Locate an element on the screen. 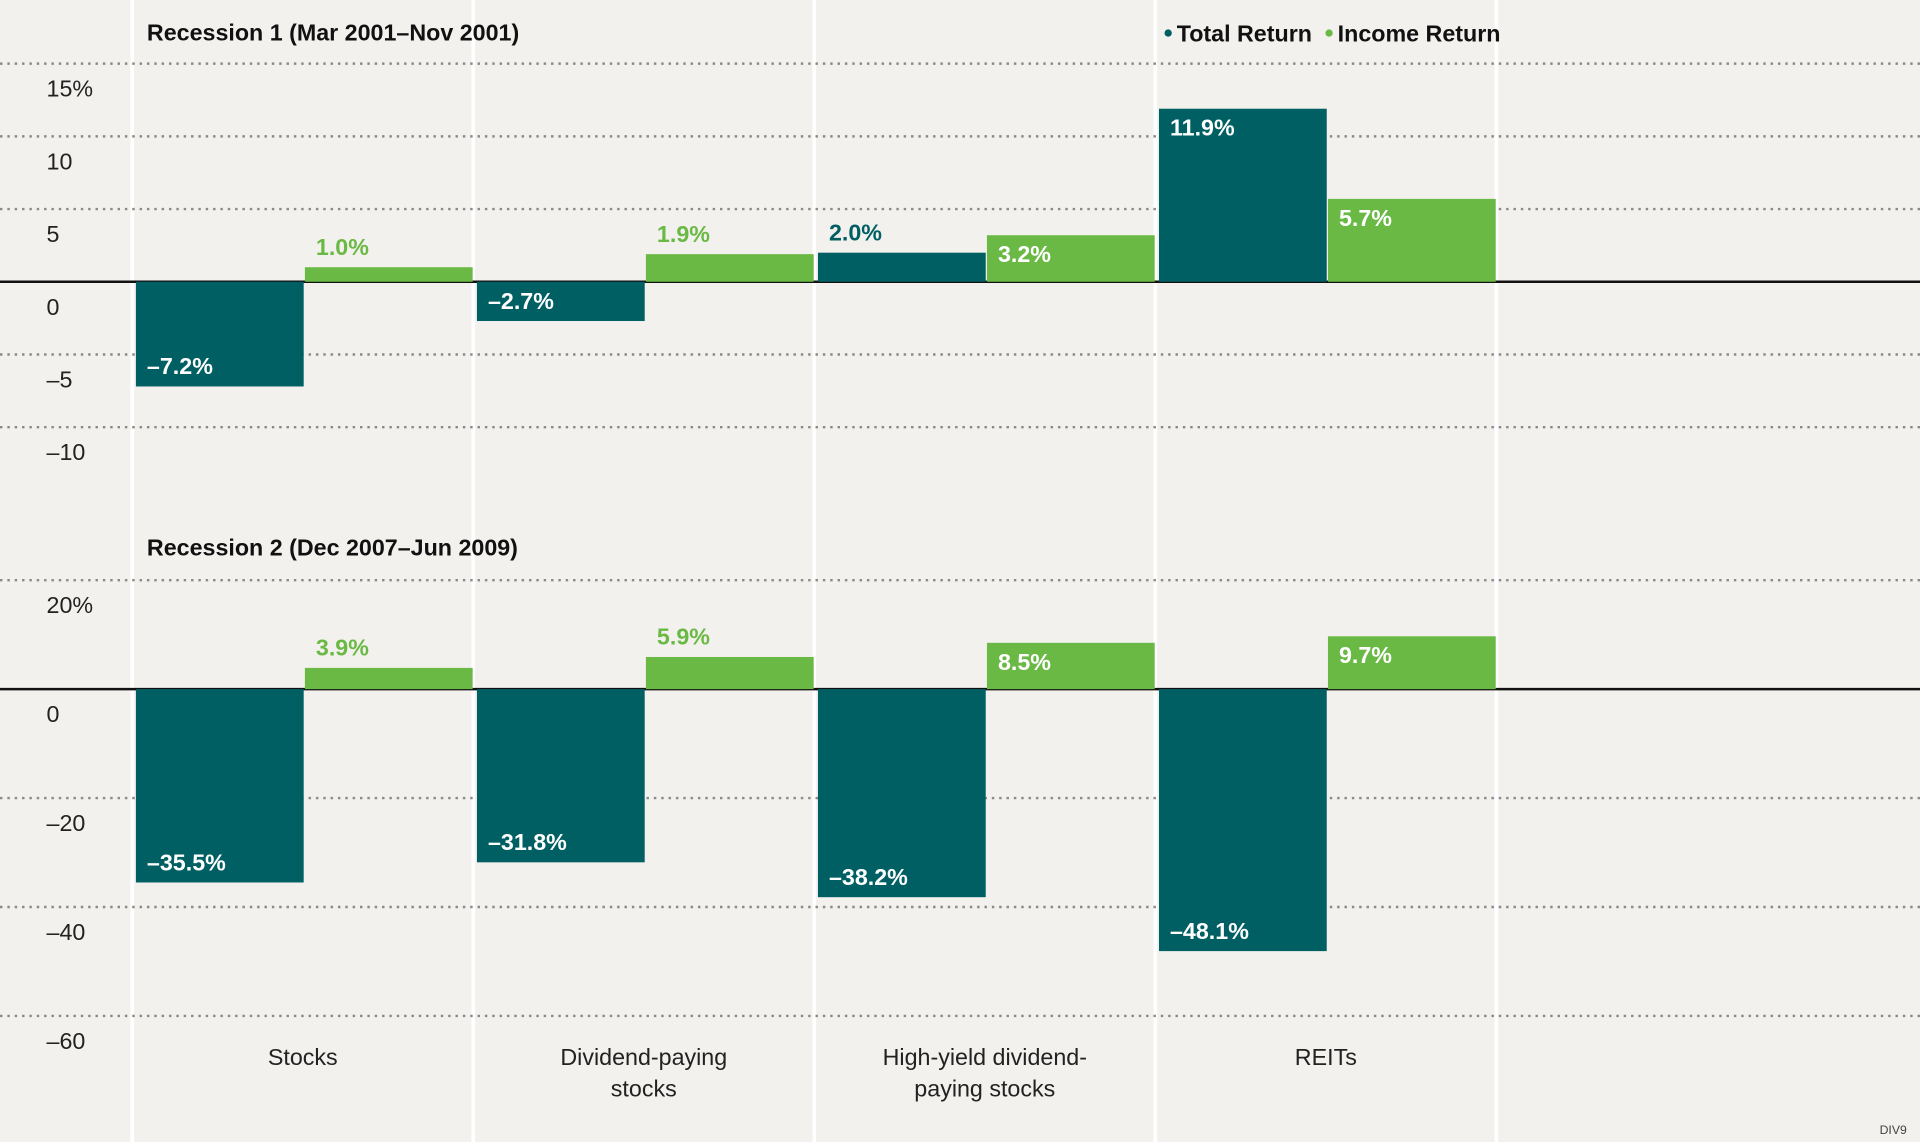  y-tick-label: –60 is located at coordinates (66, 1041).